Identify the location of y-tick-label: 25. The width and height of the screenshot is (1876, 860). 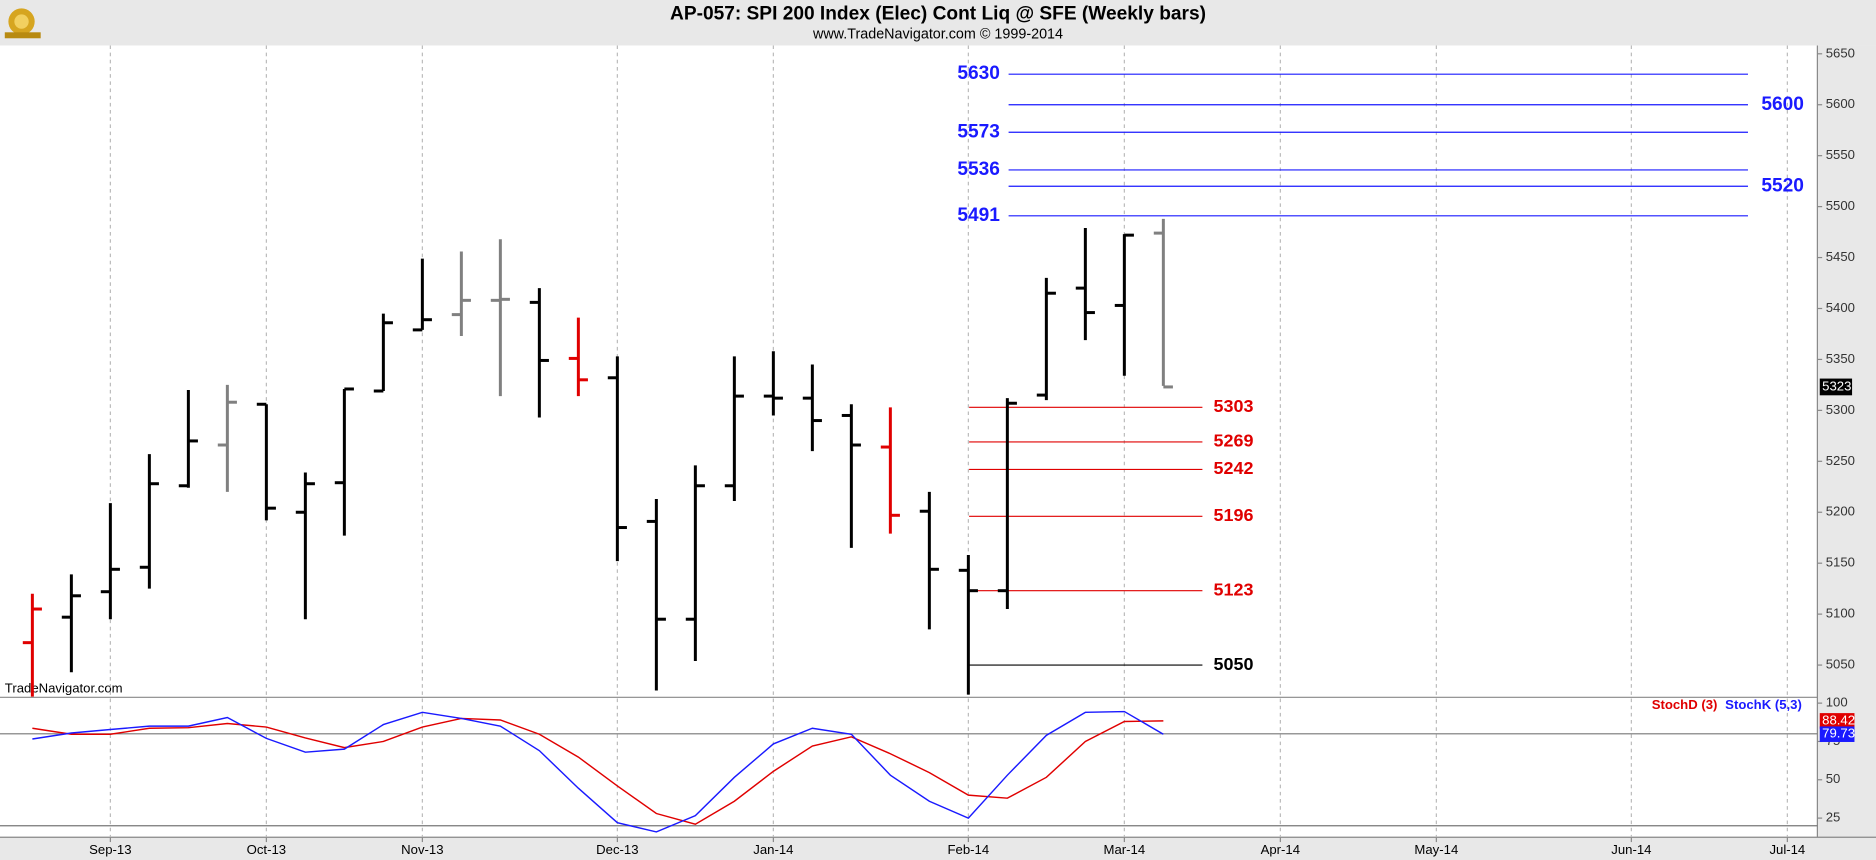
(1833, 817).